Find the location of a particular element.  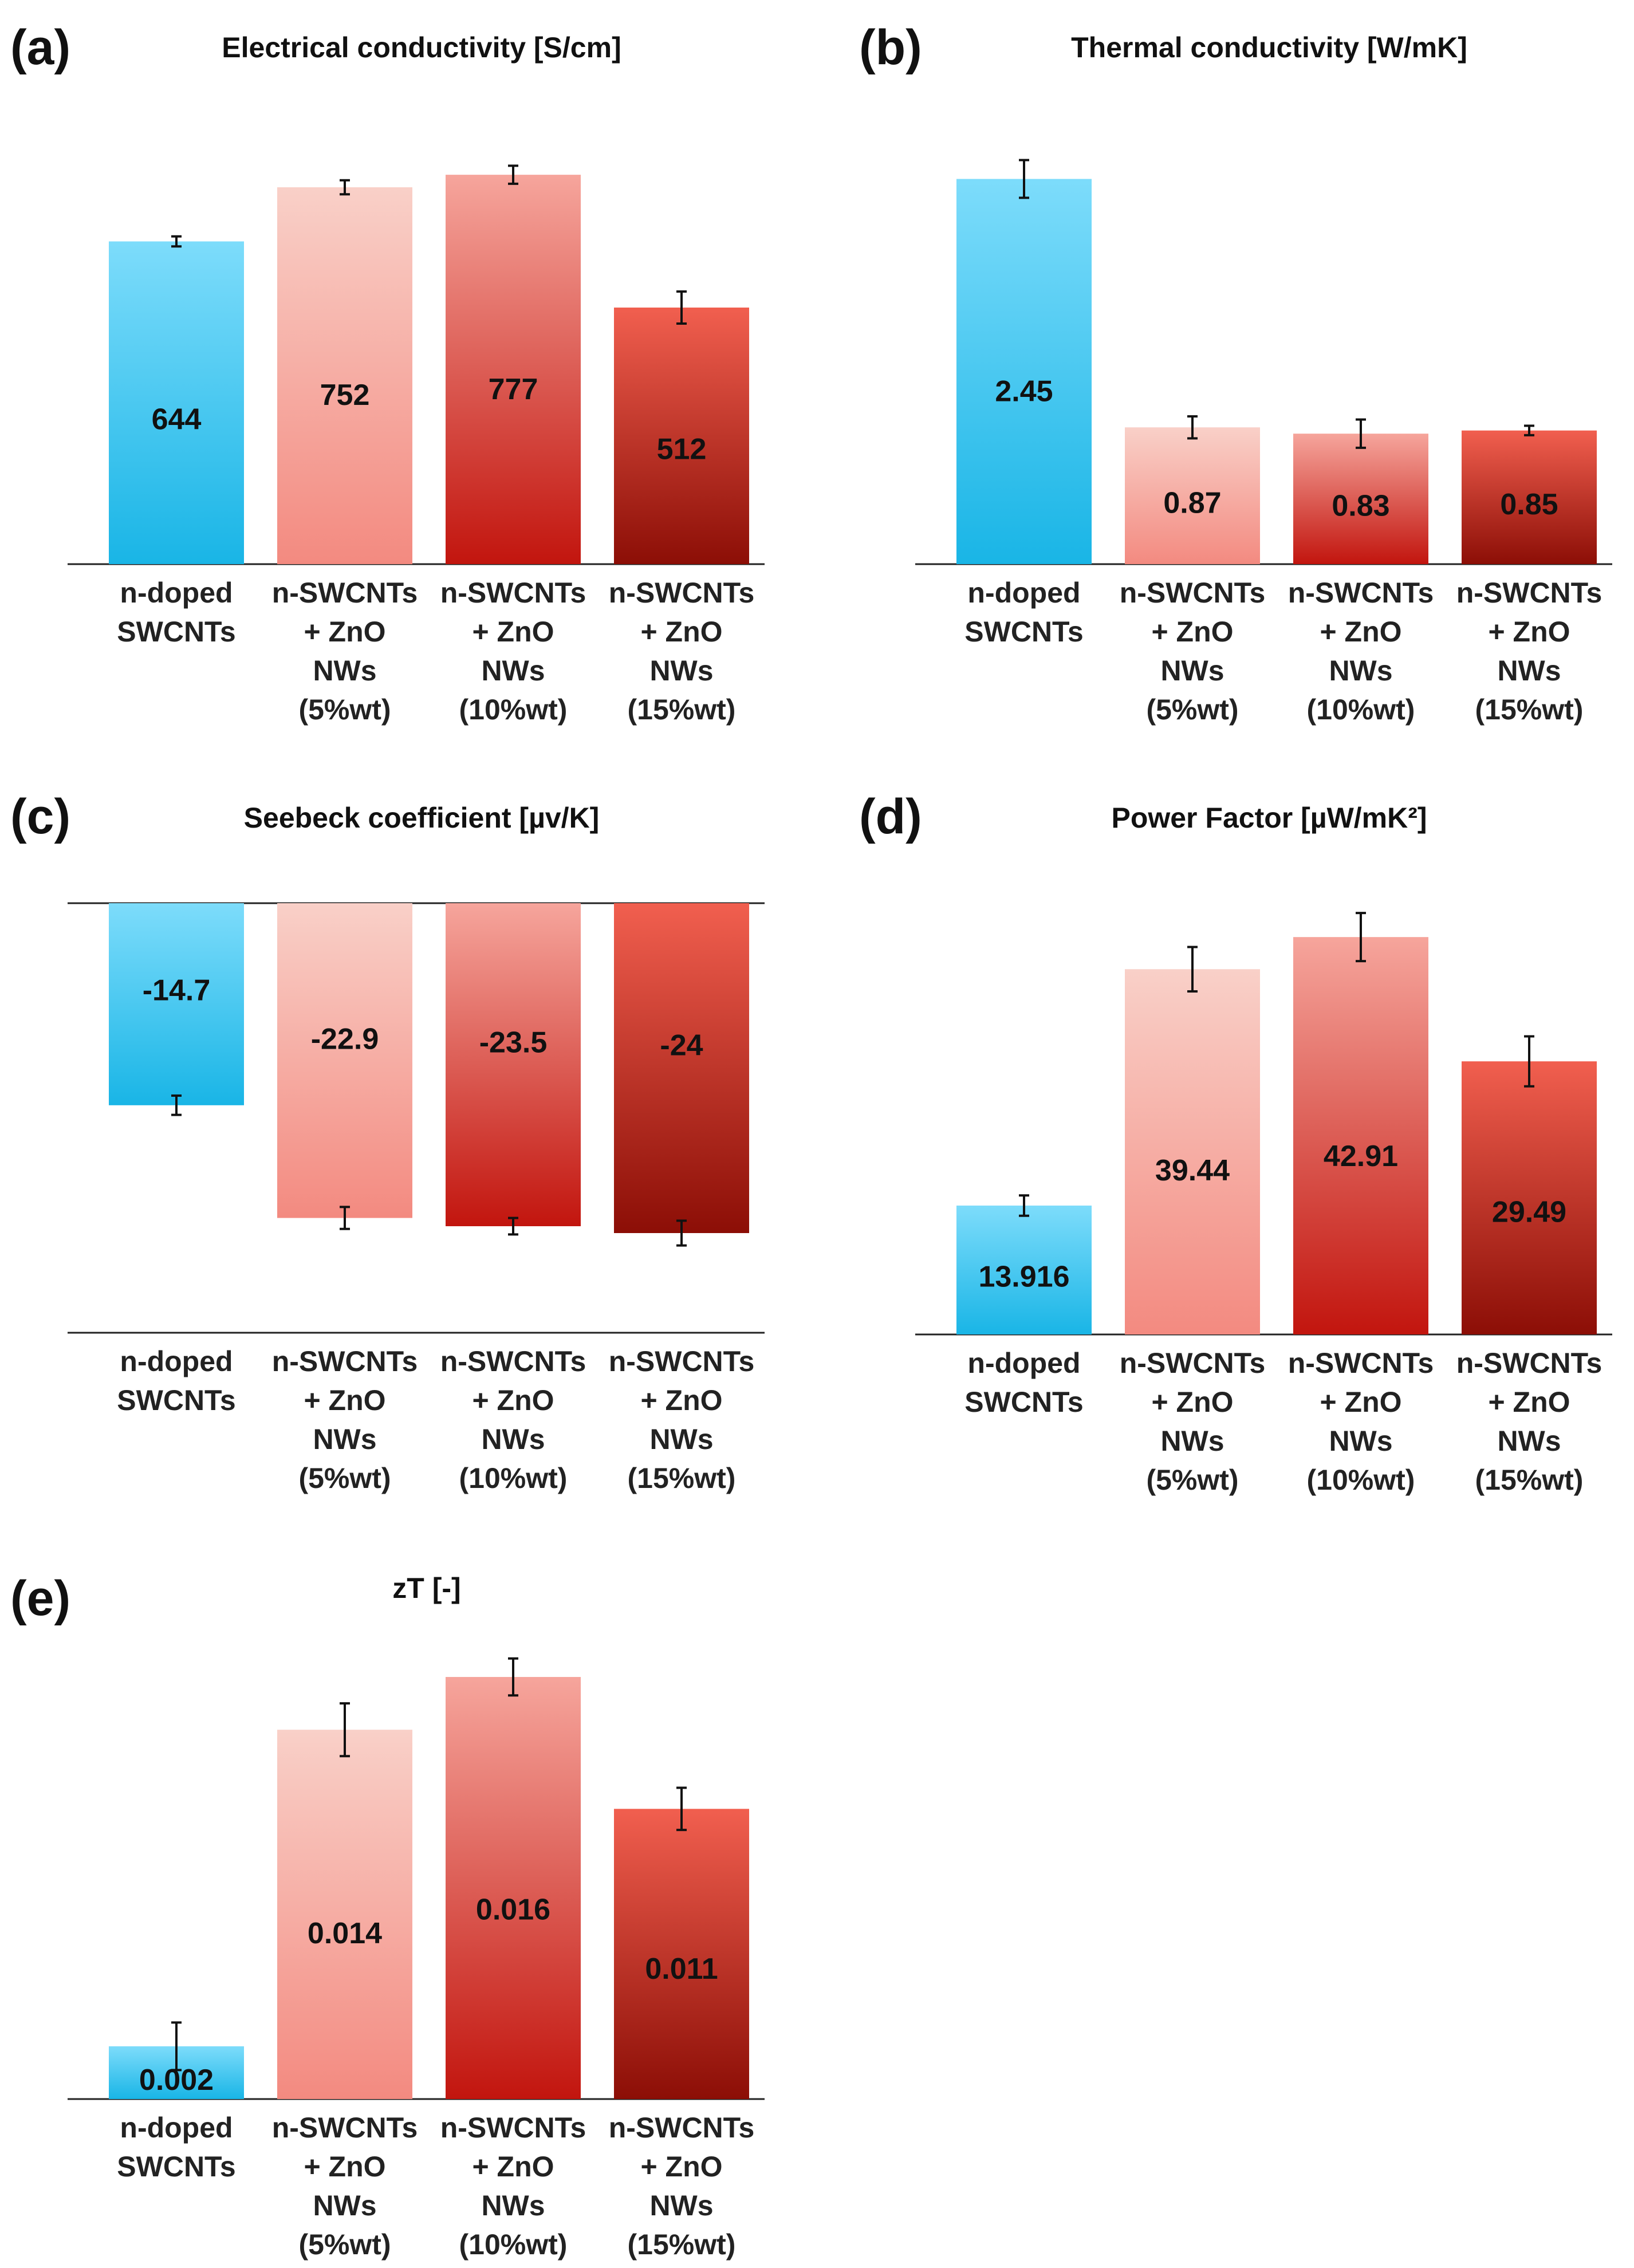

panel-label-a: (a) is located at coordinates (40, 47).